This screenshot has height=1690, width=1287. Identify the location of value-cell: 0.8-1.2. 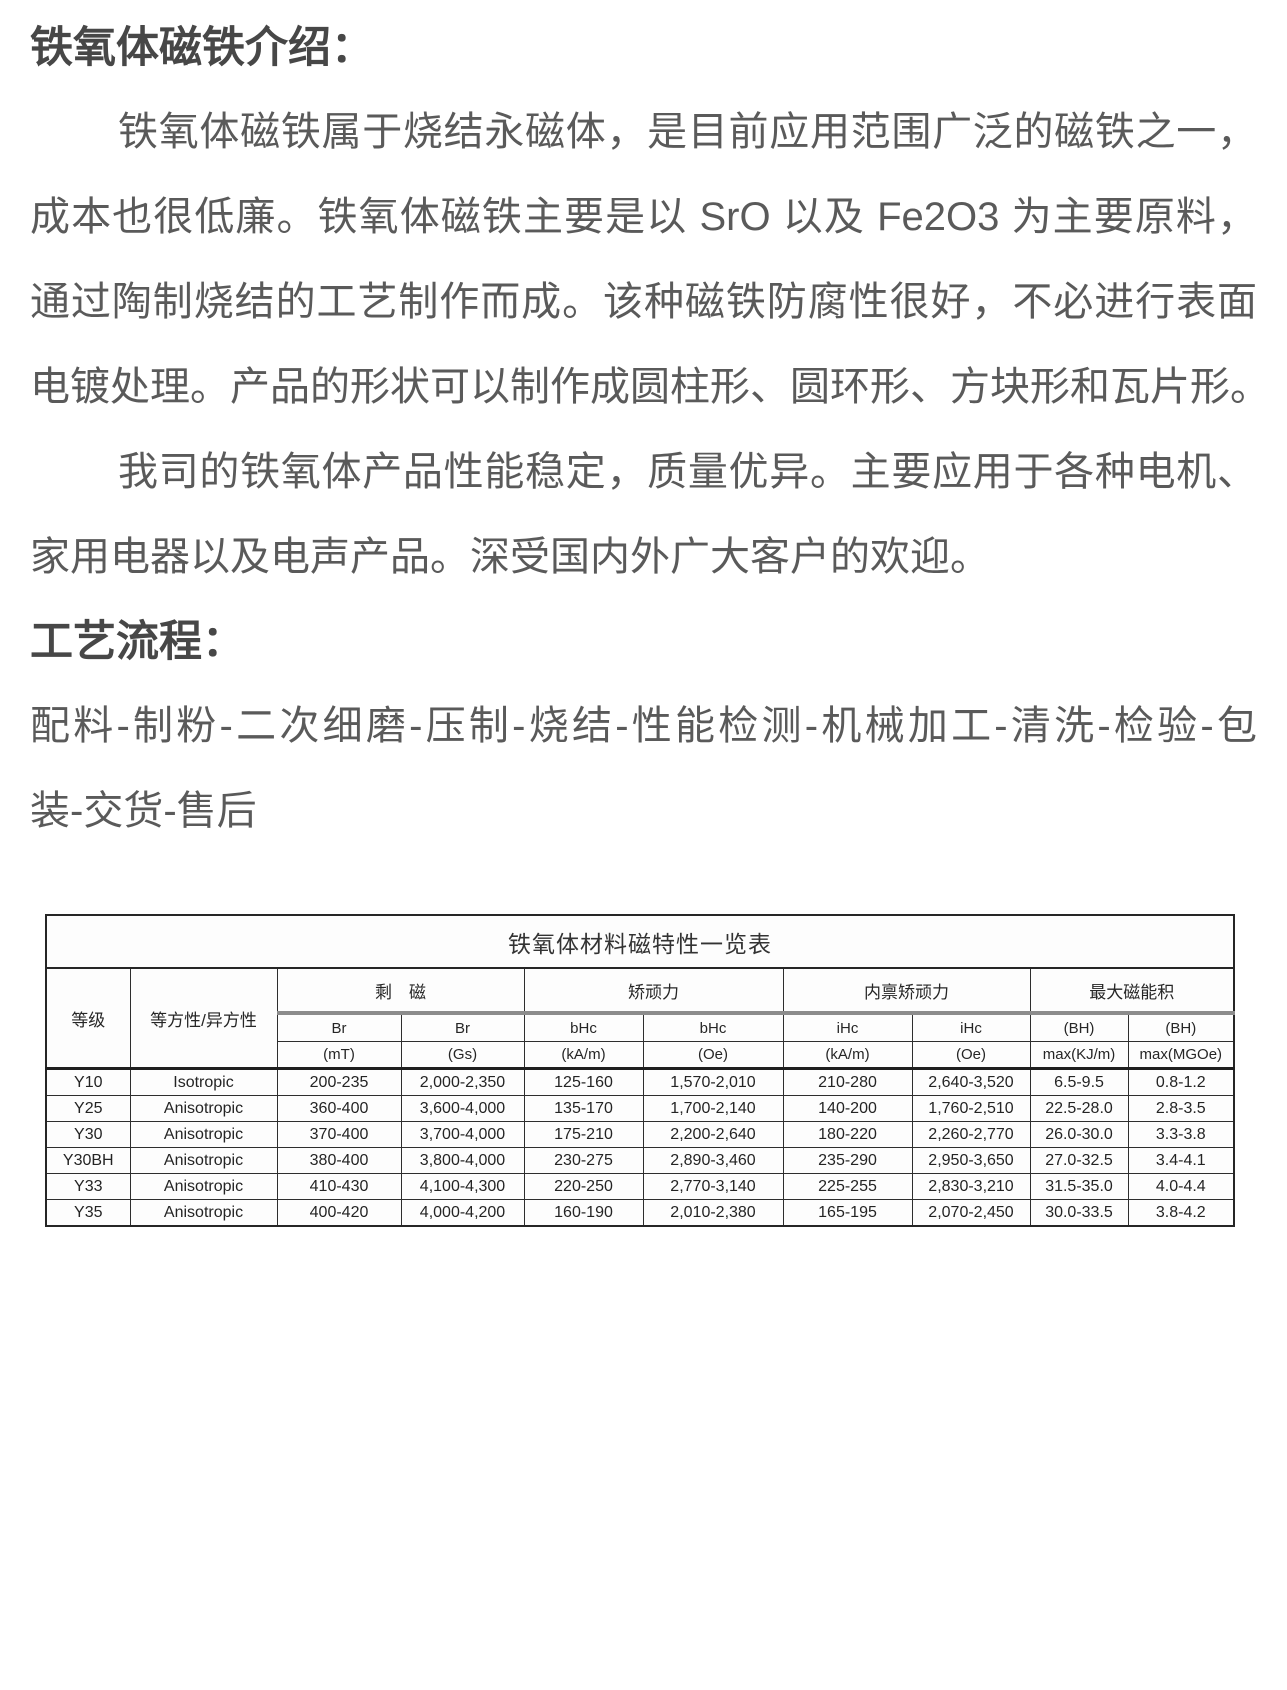
(1181, 1082).